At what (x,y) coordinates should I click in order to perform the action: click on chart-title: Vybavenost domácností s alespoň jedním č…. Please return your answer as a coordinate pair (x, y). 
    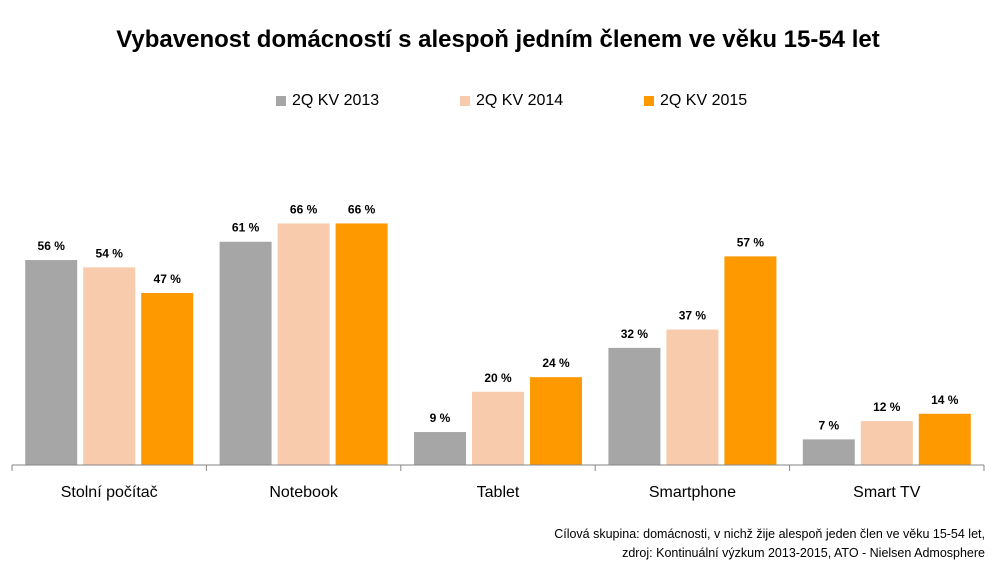
    Looking at the image, I should click on (498, 39).